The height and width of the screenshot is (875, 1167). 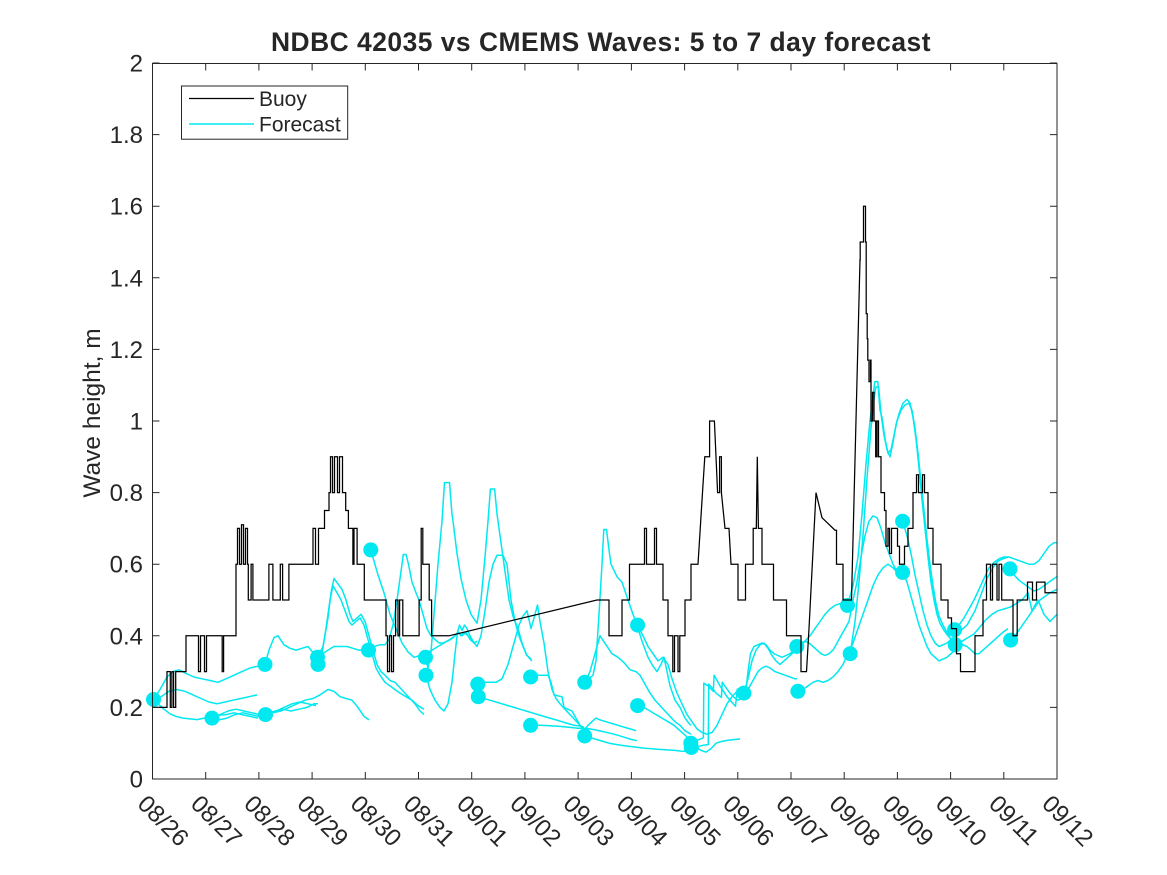 I want to click on svg-text: Buoy, so click(x=283, y=99).